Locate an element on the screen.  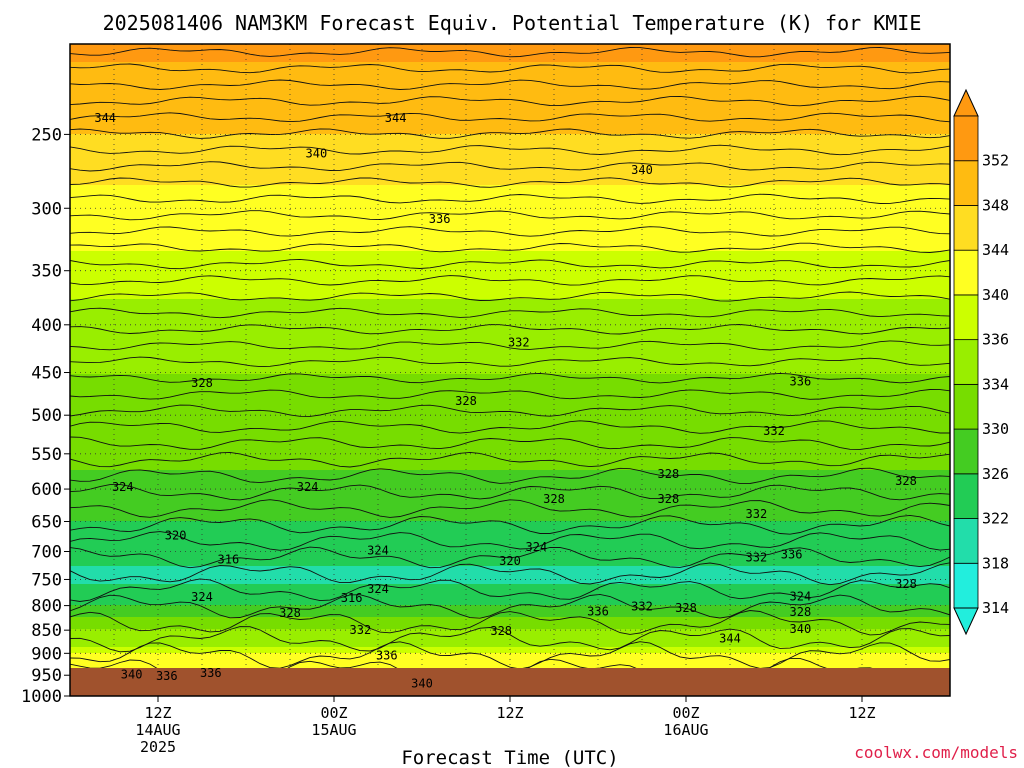
colorbar-label: 314 is located at coordinates (995, 608).